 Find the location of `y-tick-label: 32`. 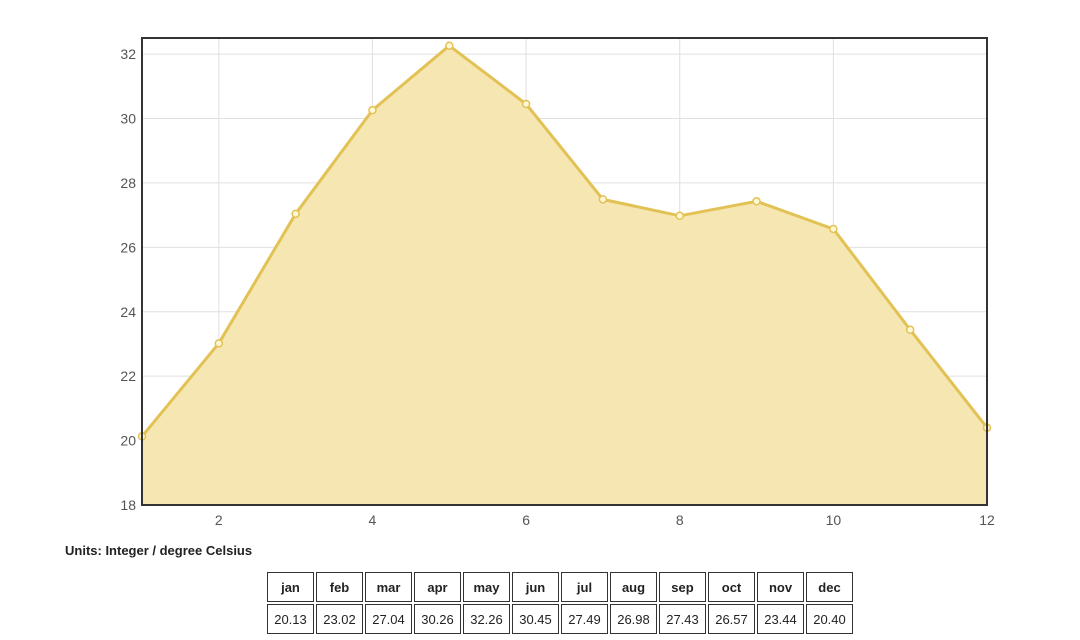

y-tick-label: 32 is located at coordinates (128, 54).